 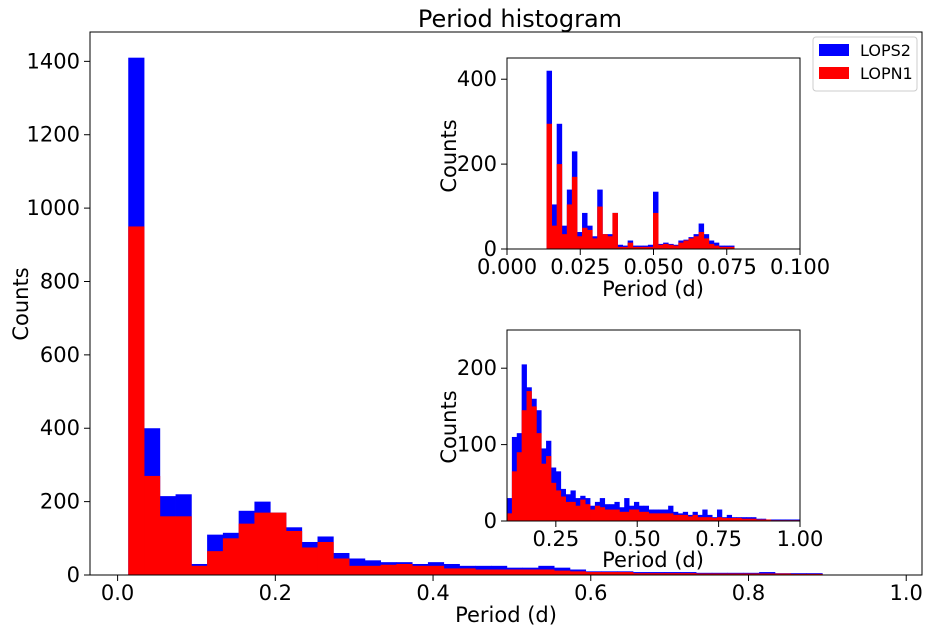 I want to click on main-x-tick-label-5: 1.0, so click(x=906, y=593).